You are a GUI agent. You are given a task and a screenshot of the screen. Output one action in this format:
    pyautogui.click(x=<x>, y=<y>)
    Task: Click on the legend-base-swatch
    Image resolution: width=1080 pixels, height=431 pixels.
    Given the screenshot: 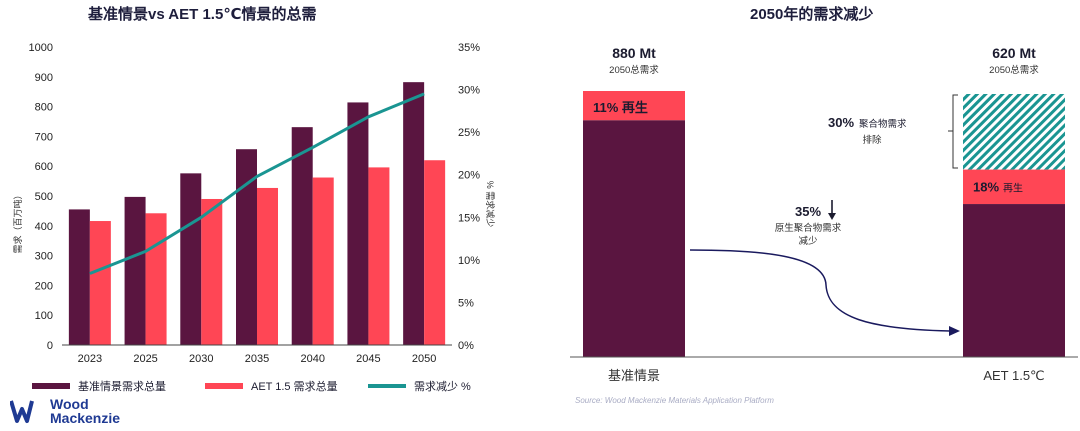 What is the action you would take?
    pyautogui.click(x=51, y=386)
    